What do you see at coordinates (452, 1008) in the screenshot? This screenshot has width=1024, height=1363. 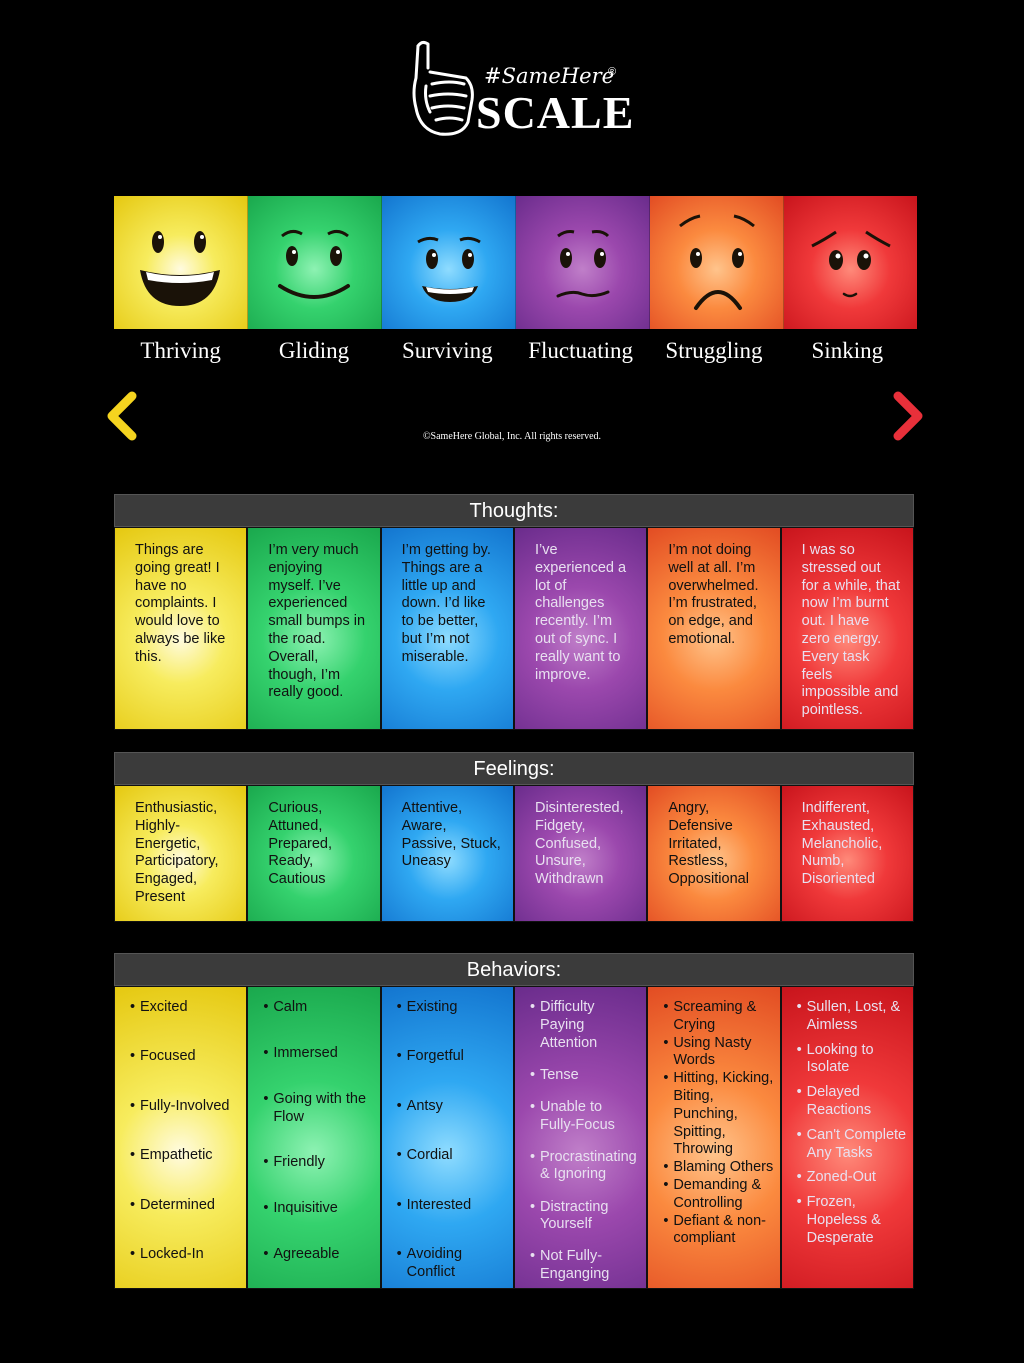 I see `behavior-item: Existing` at bounding box center [452, 1008].